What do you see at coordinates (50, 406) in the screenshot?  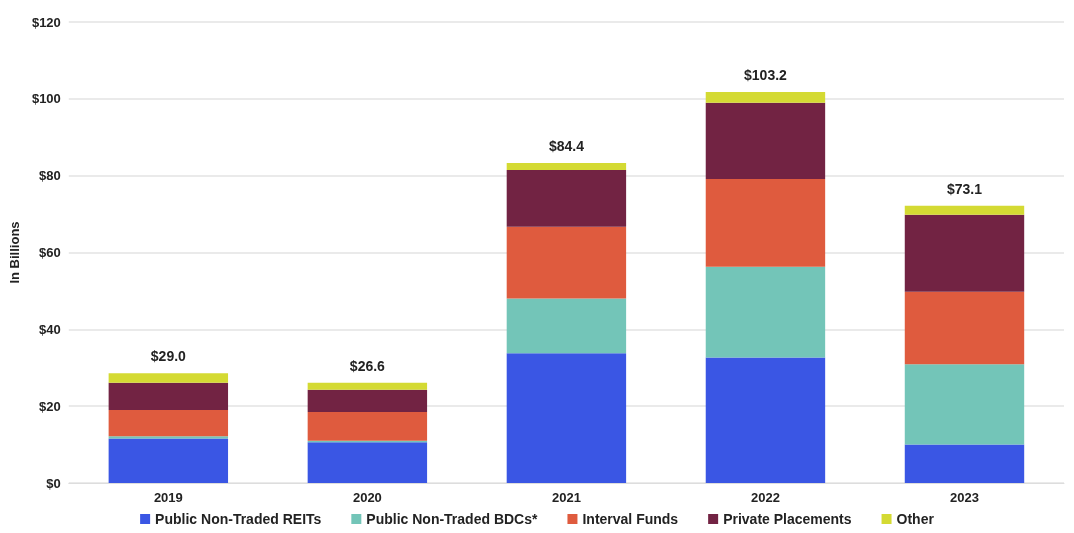 I see `y-tick-label: $20` at bounding box center [50, 406].